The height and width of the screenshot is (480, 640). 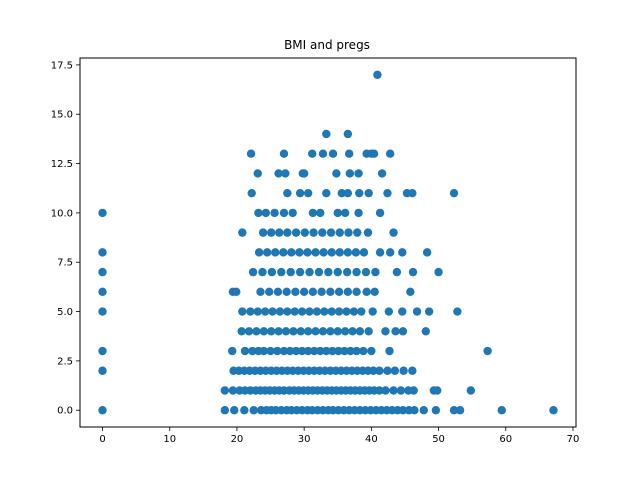 What do you see at coordinates (371, 439) in the screenshot?
I see `x-tick-label: 40` at bounding box center [371, 439].